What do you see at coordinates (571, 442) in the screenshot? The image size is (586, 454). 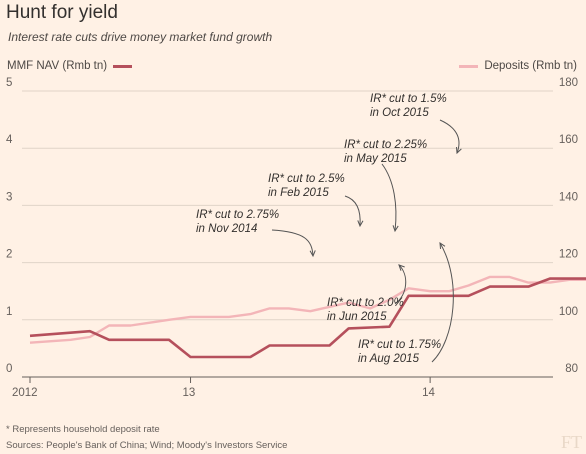 I see `ft-logo: FT` at bounding box center [571, 442].